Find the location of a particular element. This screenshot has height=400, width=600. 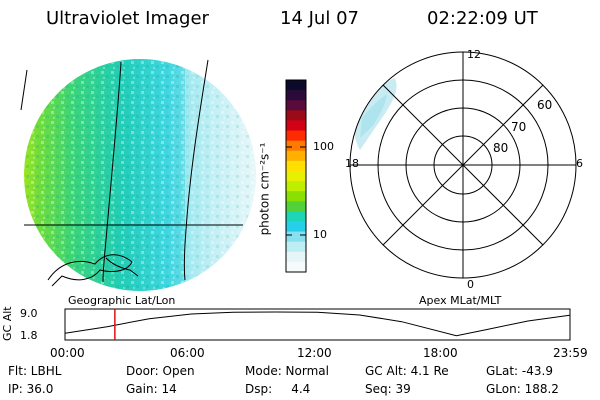

colorbar-ticks is located at coordinates (296, 191).